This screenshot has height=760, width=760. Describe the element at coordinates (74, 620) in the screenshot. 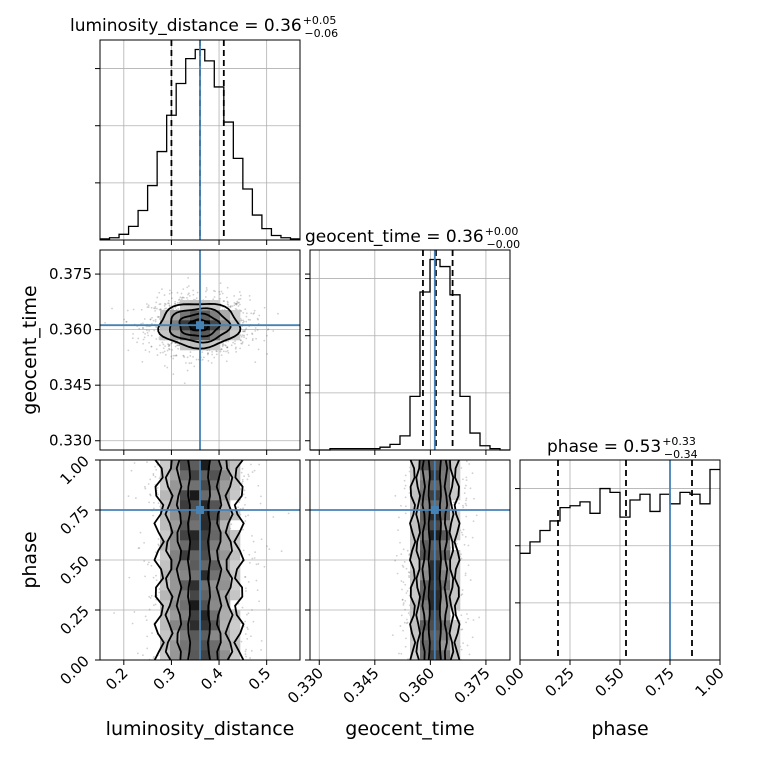

I see `y-tick-label-phase: 0.25` at that location.